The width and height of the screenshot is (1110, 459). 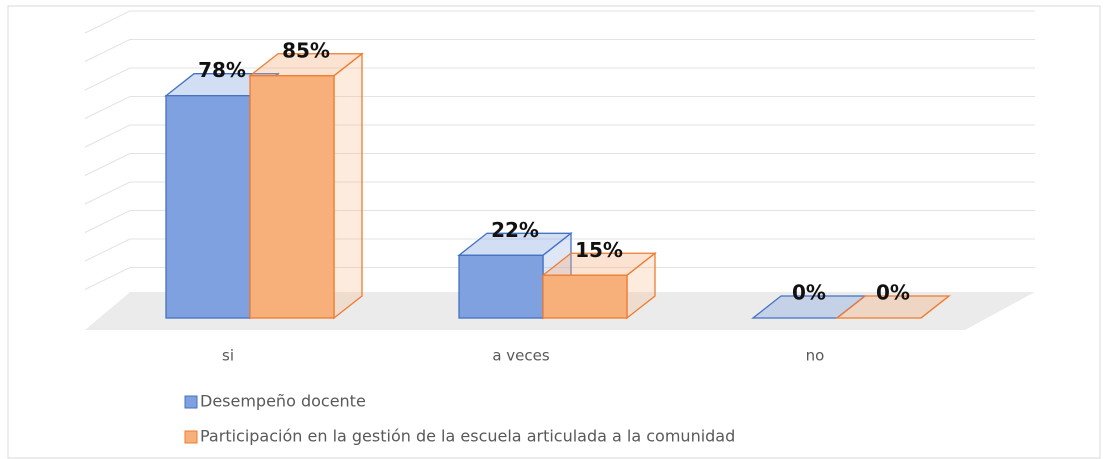 What do you see at coordinates (222, 70) in the screenshot?
I see `data-label: 78%` at bounding box center [222, 70].